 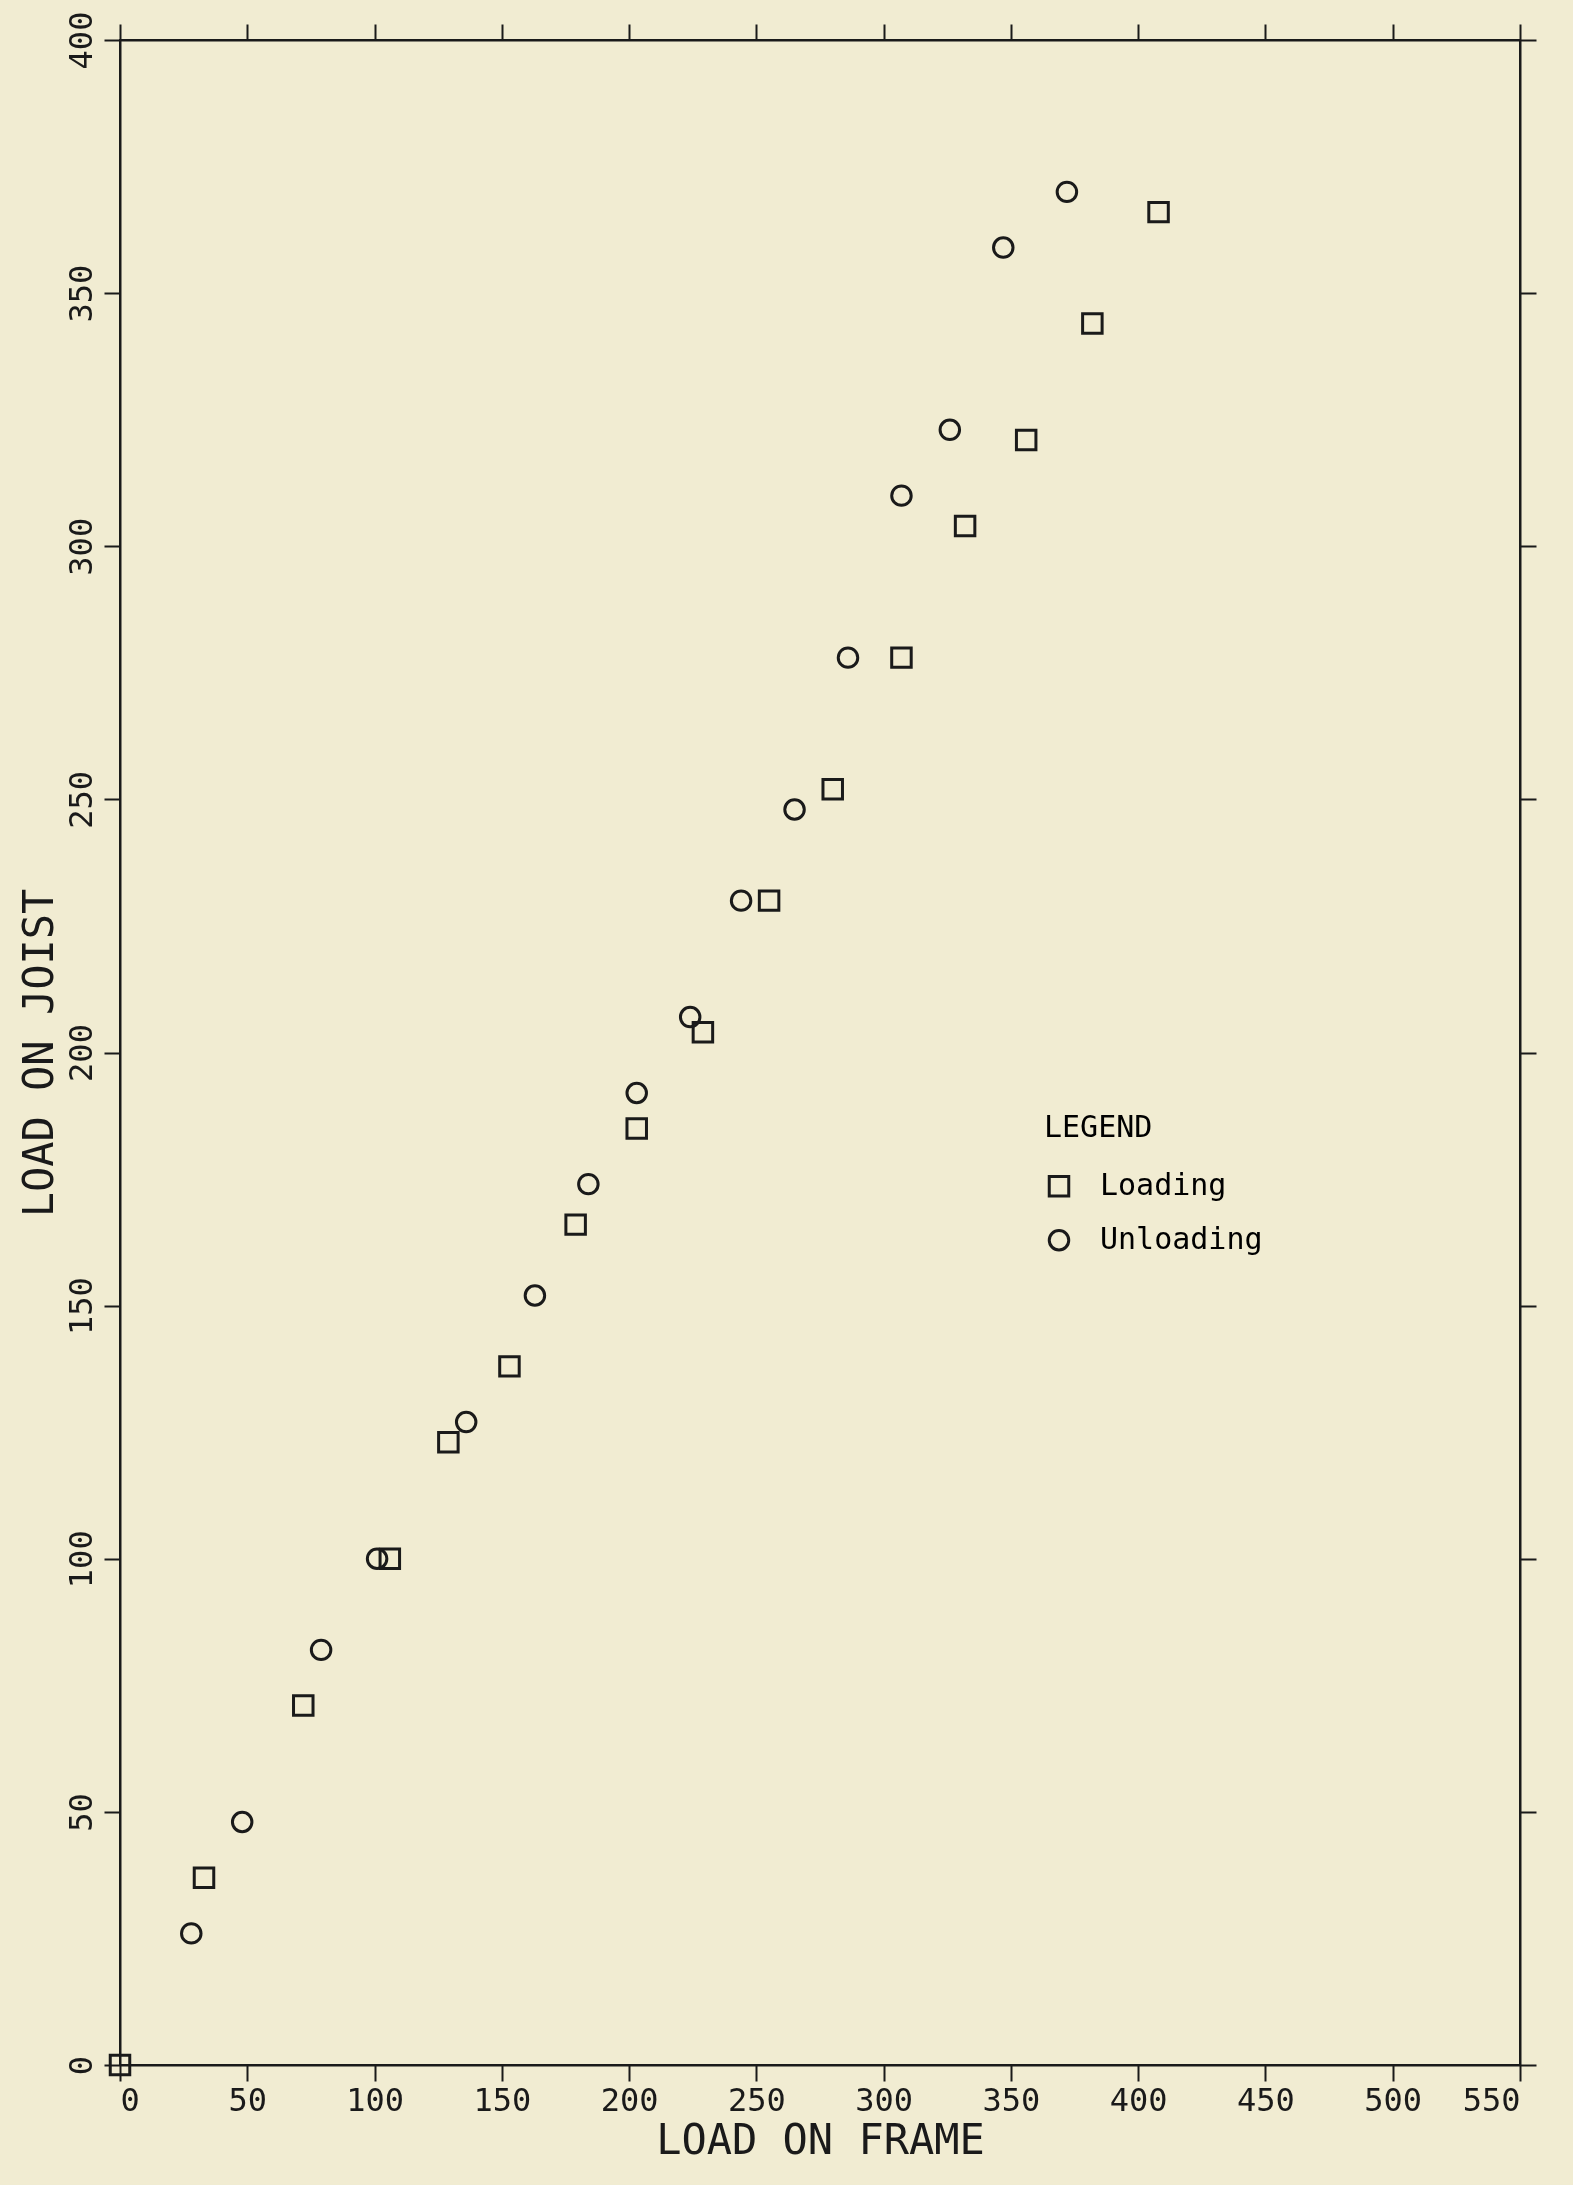 I want to click on y-tick-label: 350, so click(x=80, y=293).